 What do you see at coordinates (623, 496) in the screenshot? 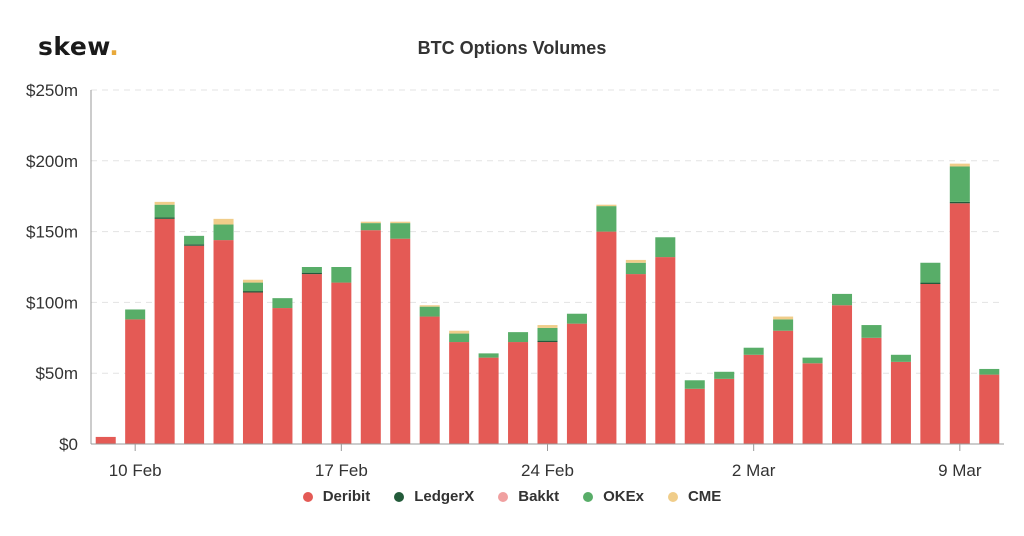
I see `legend-label: OKEx` at bounding box center [623, 496].